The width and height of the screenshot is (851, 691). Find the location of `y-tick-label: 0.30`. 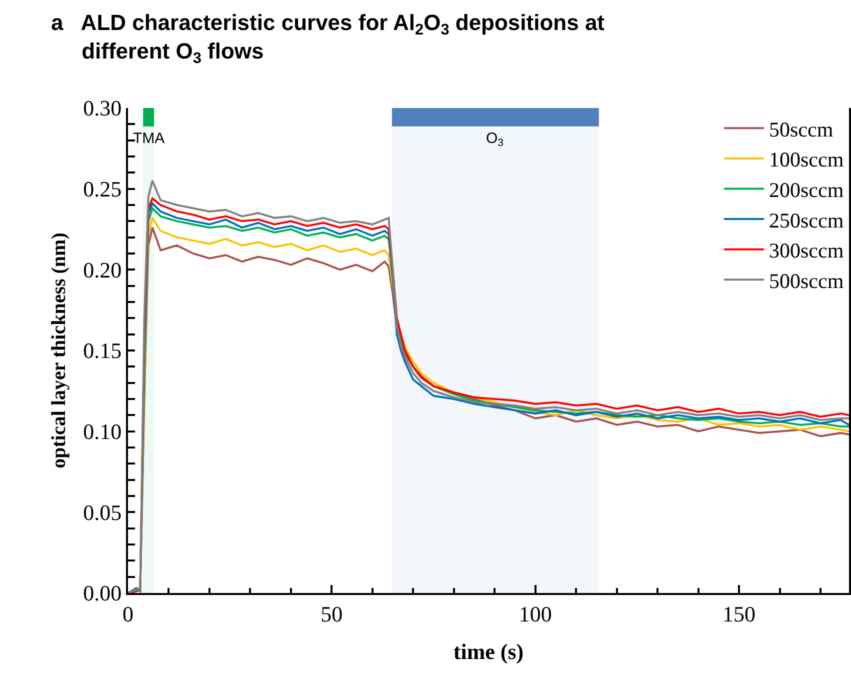

y-tick-label: 0.30 is located at coordinates (102, 108).